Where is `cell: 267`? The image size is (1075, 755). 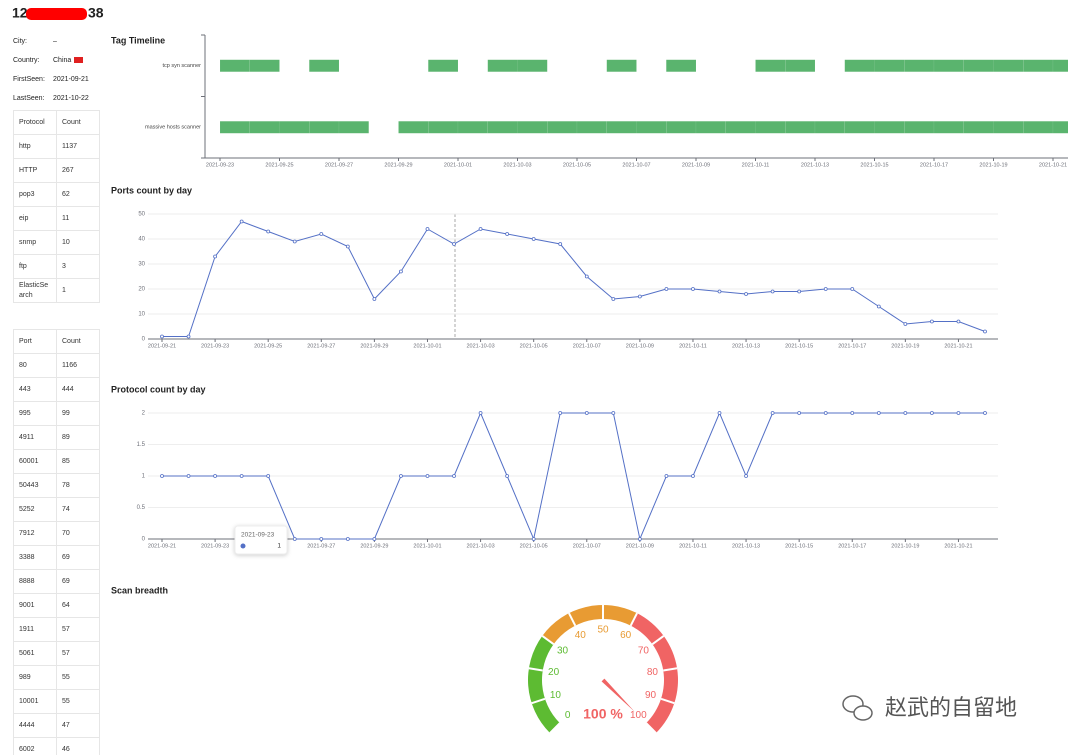 cell: 267 is located at coordinates (78, 170).